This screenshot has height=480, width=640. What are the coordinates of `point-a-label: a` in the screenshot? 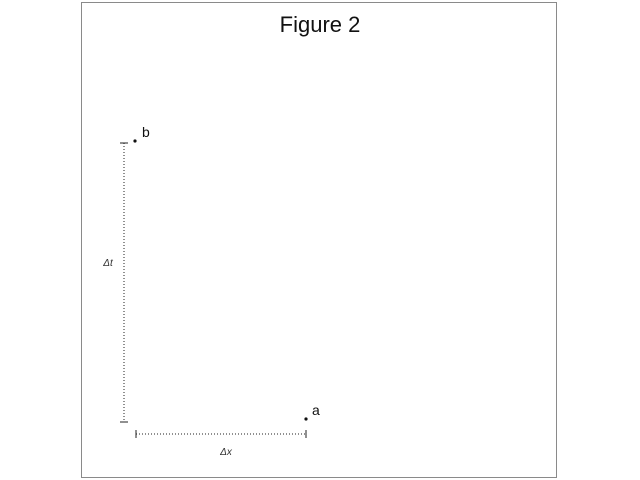 It's located at (316, 410).